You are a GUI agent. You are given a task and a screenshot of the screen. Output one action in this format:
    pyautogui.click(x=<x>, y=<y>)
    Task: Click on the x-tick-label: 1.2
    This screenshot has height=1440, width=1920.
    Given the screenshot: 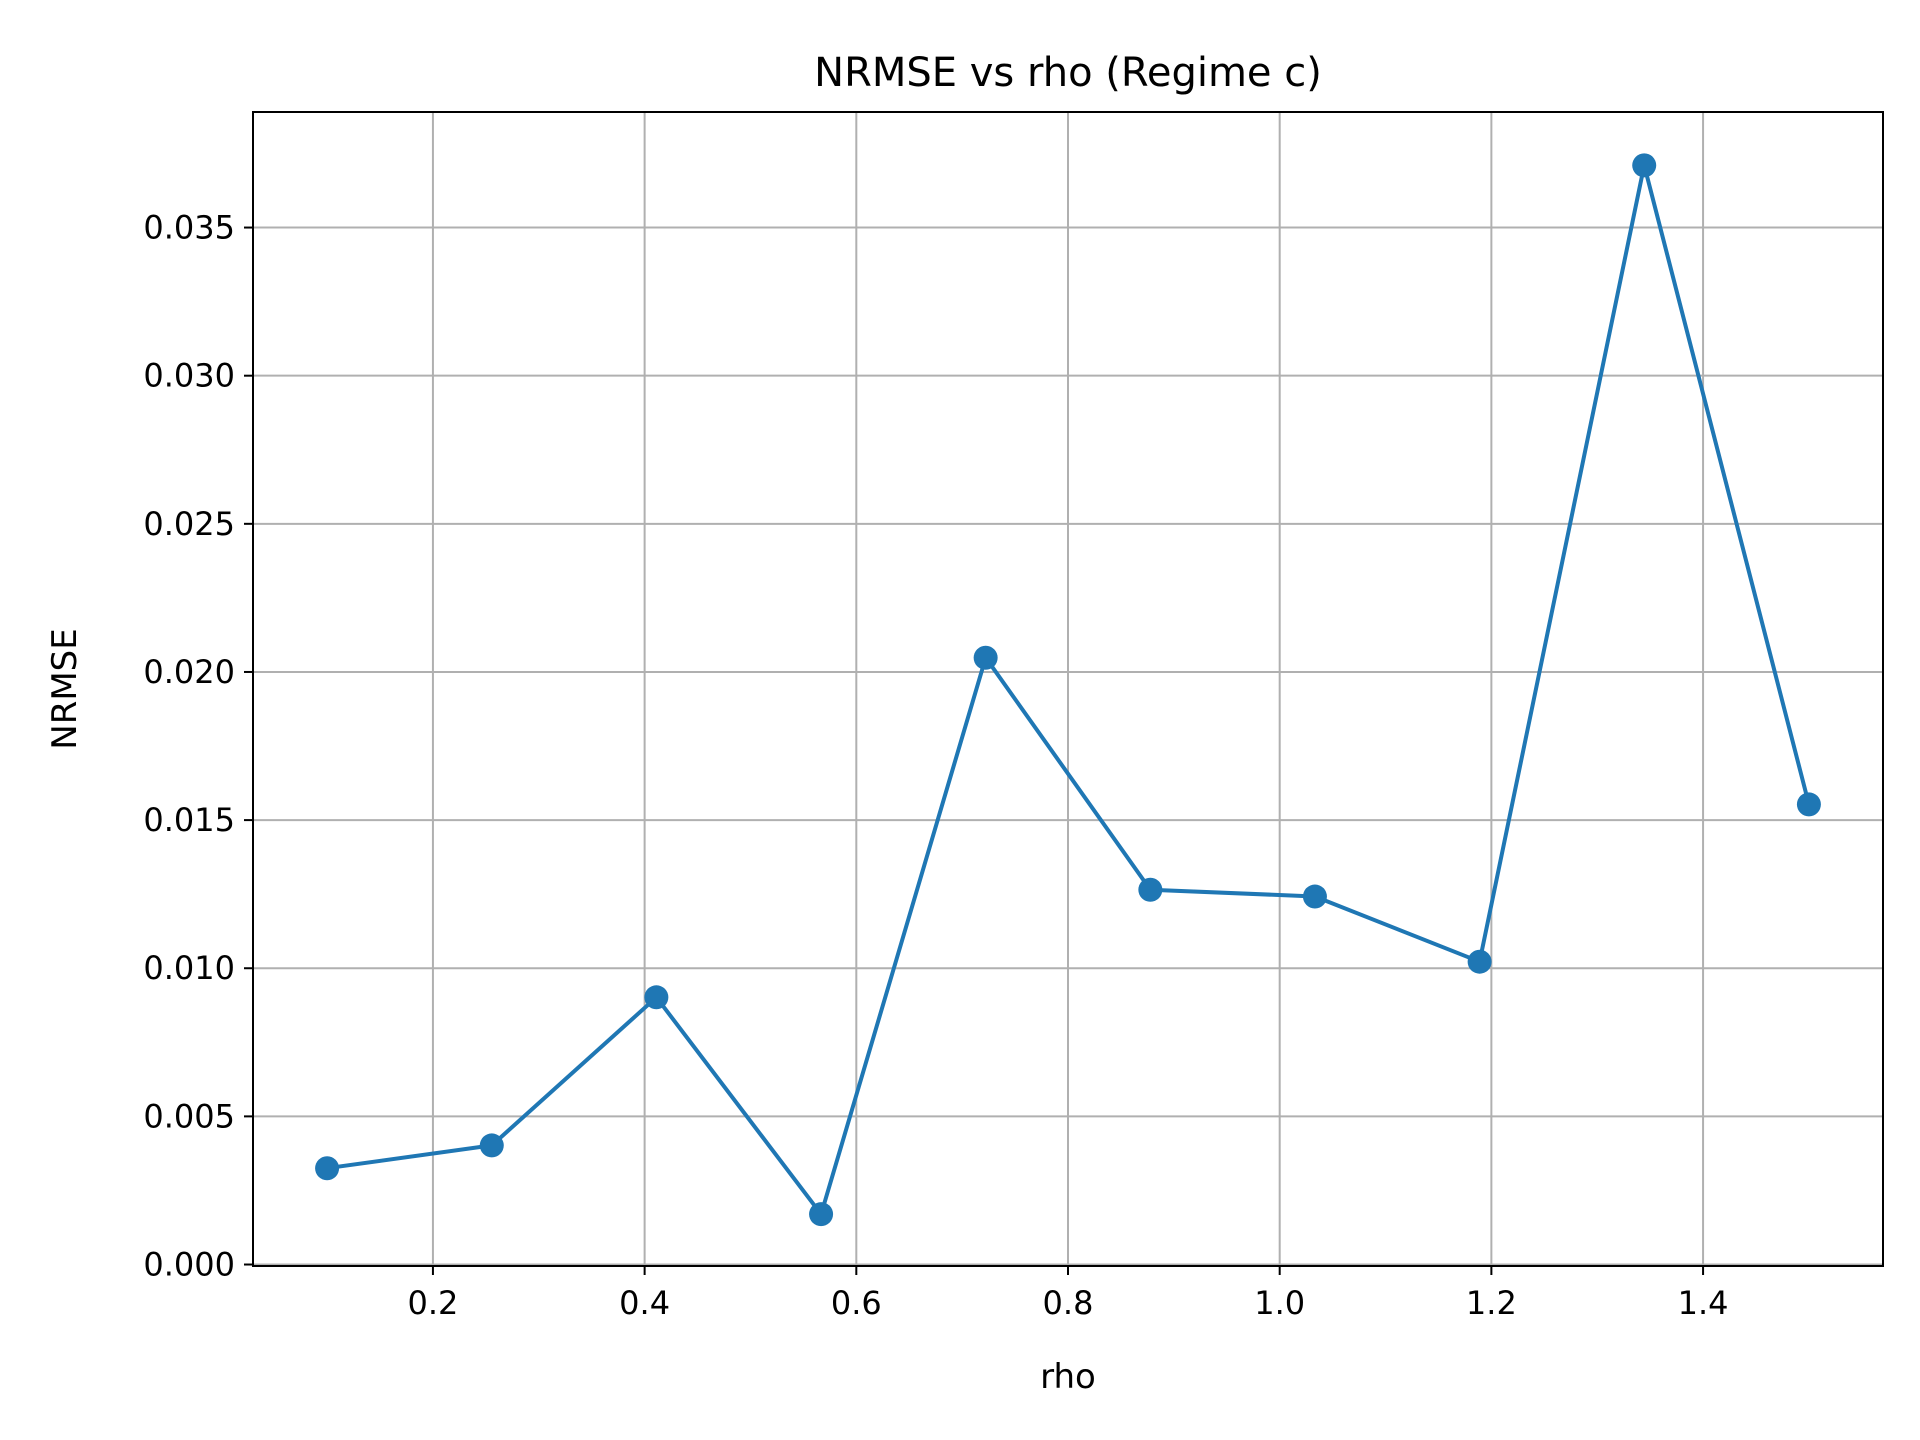 What is the action you would take?
    pyautogui.click(x=1491, y=1303)
    